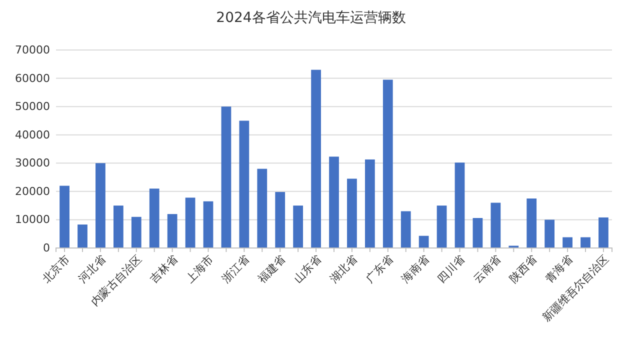 The height and width of the screenshot is (358, 622). What do you see at coordinates (523, 269) in the screenshot?
I see `x-tick-label: 陕西省` at bounding box center [523, 269].